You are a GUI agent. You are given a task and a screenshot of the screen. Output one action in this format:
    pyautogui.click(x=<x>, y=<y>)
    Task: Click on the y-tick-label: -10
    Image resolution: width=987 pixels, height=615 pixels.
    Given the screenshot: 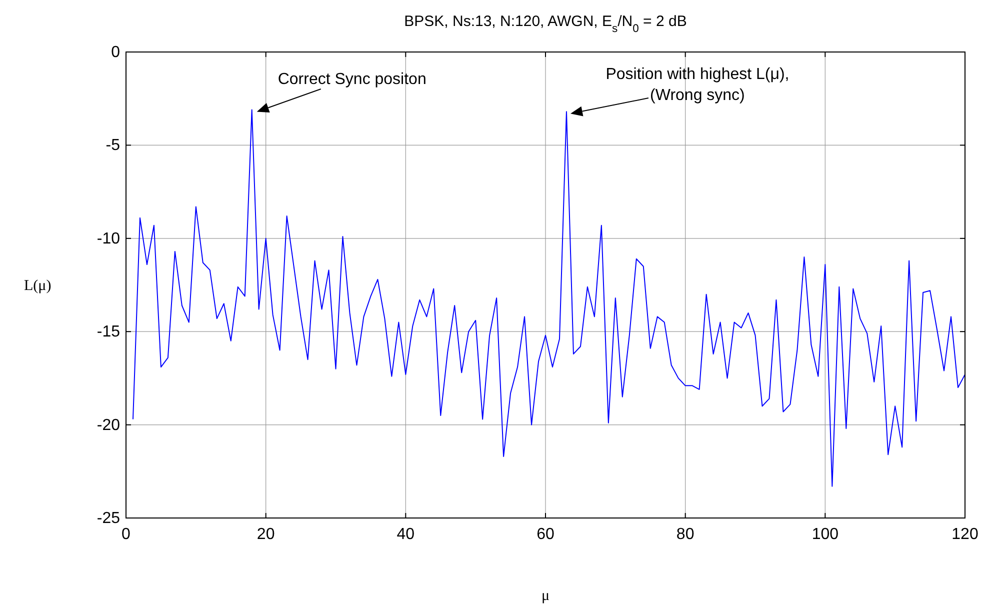 What is the action you would take?
    pyautogui.click(x=108, y=239)
    